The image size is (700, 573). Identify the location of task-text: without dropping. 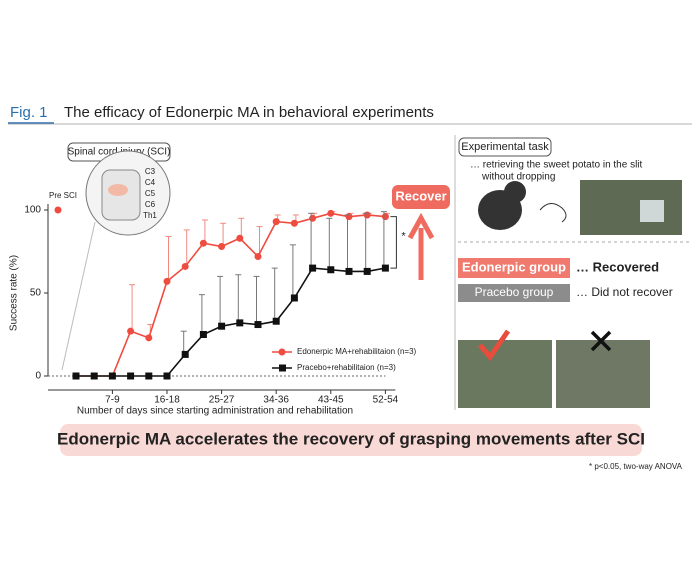
(518, 177).